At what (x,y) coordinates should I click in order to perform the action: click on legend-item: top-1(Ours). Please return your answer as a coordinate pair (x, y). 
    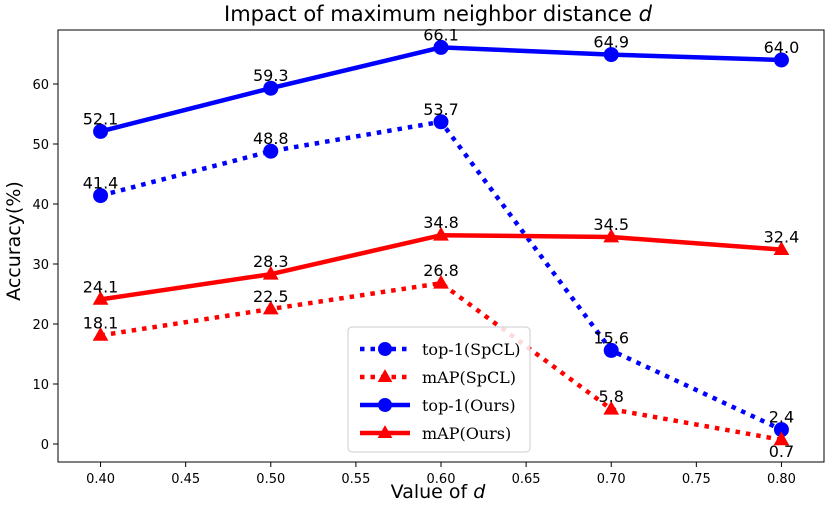
    Looking at the image, I should click on (438, 405).